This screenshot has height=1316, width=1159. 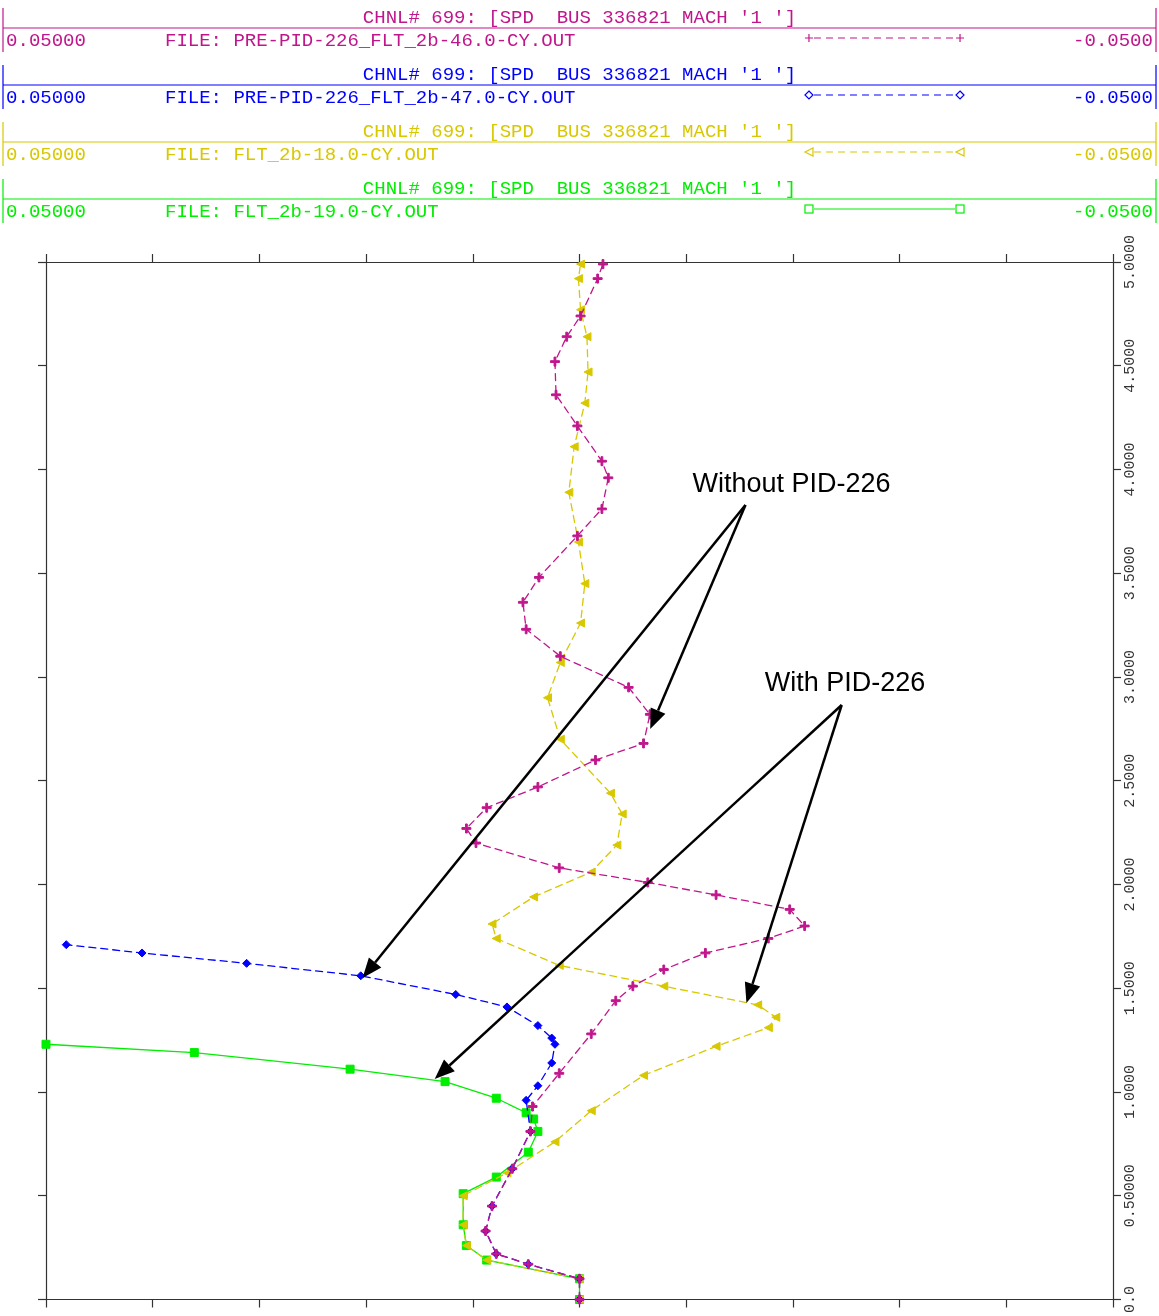 I want to click on y-tick-label: 4.5000, so click(x=1130, y=365).